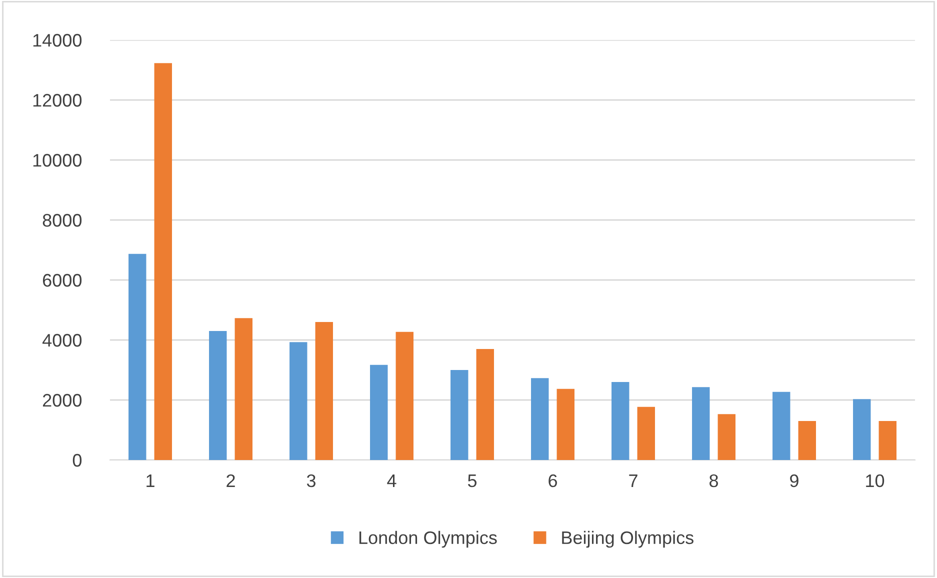 The image size is (937, 578). I want to click on x-tick-label: 3, so click(311, 481).